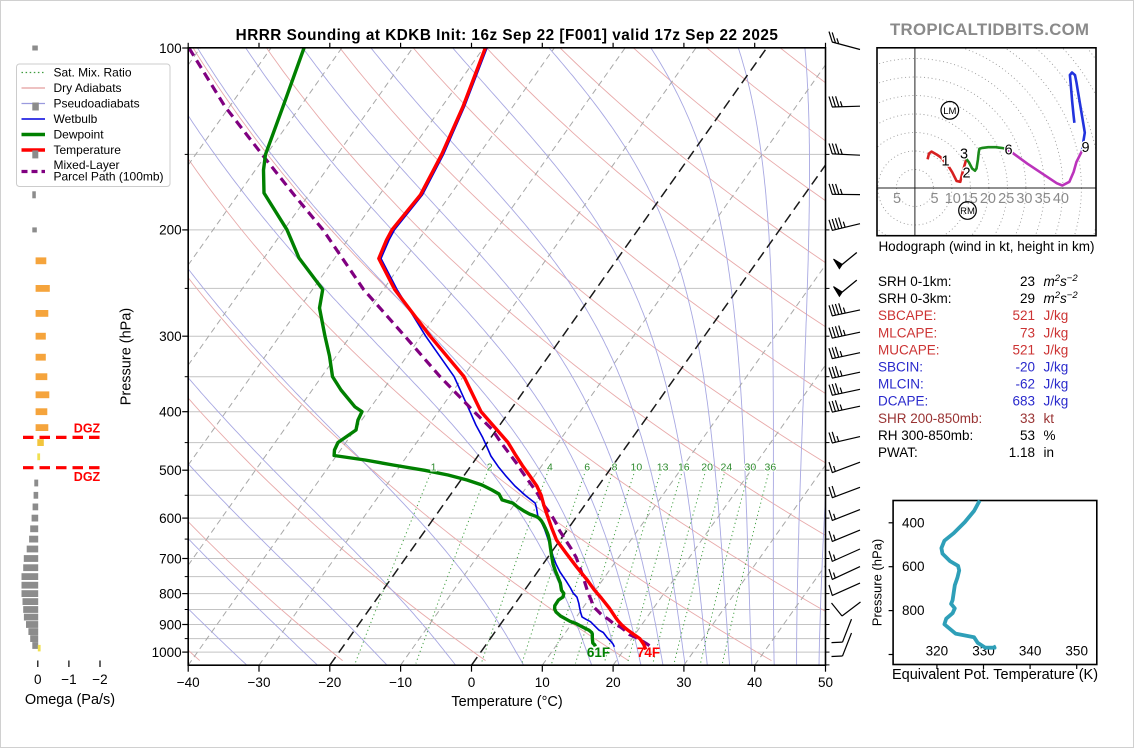 The height and width of the screenshot is (748, 1134). Describe the element at coordinates (1025, 384) in the screenshot. I see `svg-text: -62` at that location.